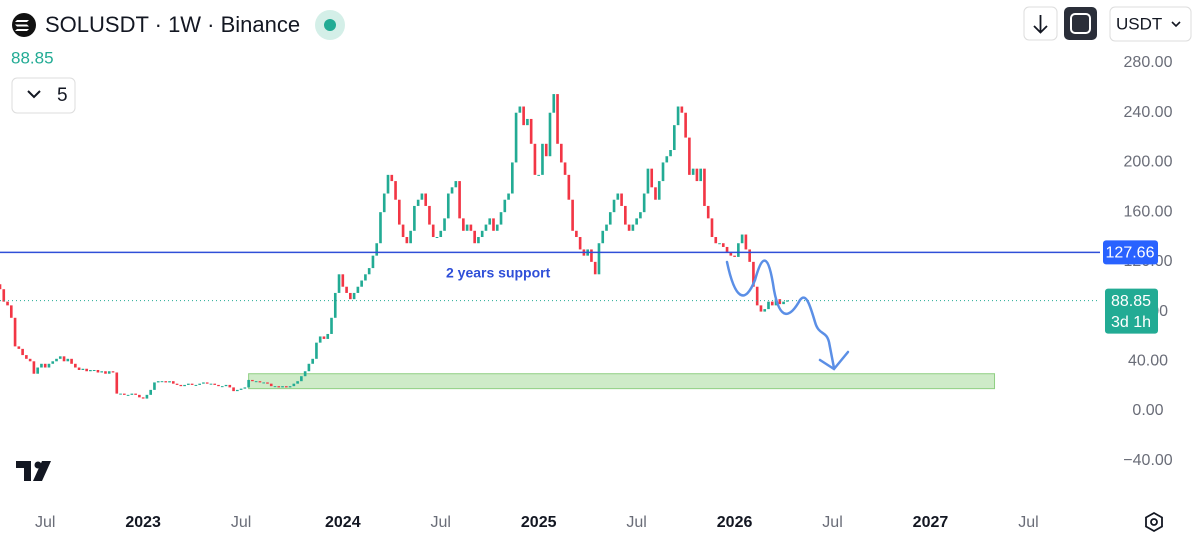 The width and height of the screenshot is (1200, 541). Describe the element at coordinates (38, 465) in the screenshot. I see `tradingview-logo-dot` at that location.